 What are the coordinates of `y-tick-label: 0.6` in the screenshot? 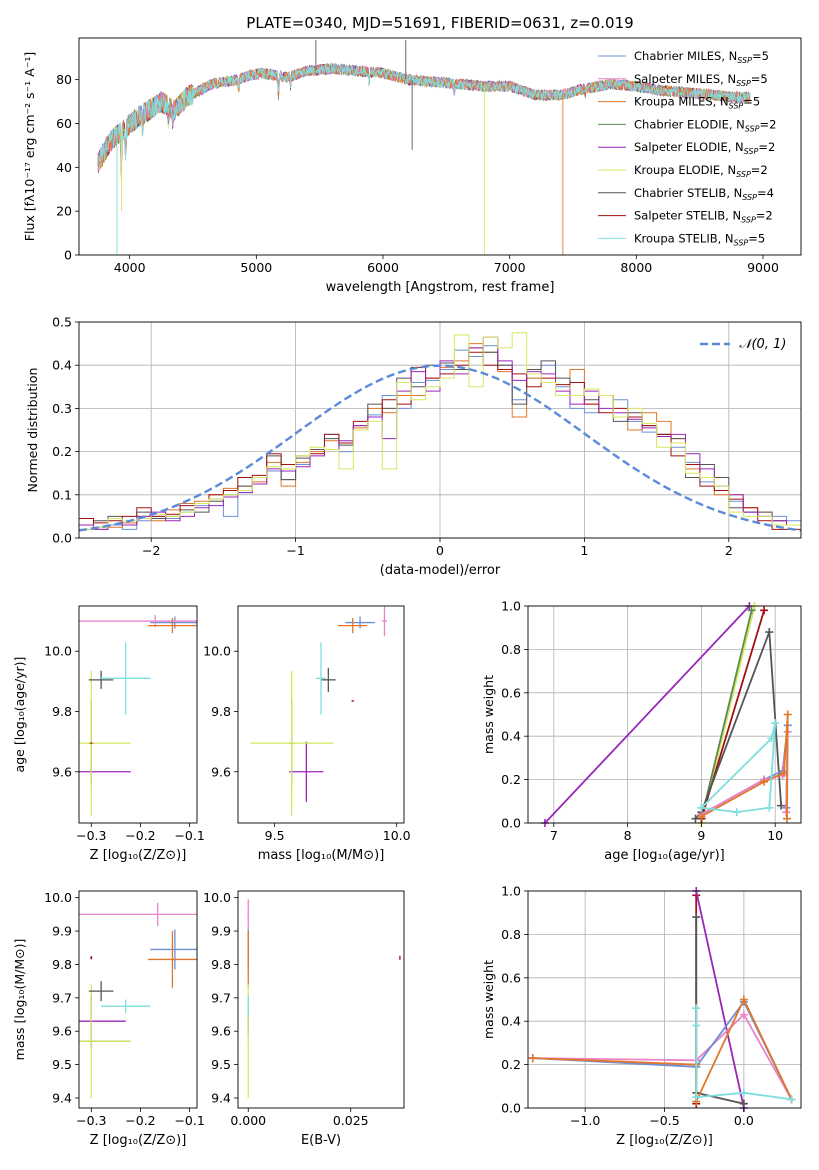 It's located at (511, 692).